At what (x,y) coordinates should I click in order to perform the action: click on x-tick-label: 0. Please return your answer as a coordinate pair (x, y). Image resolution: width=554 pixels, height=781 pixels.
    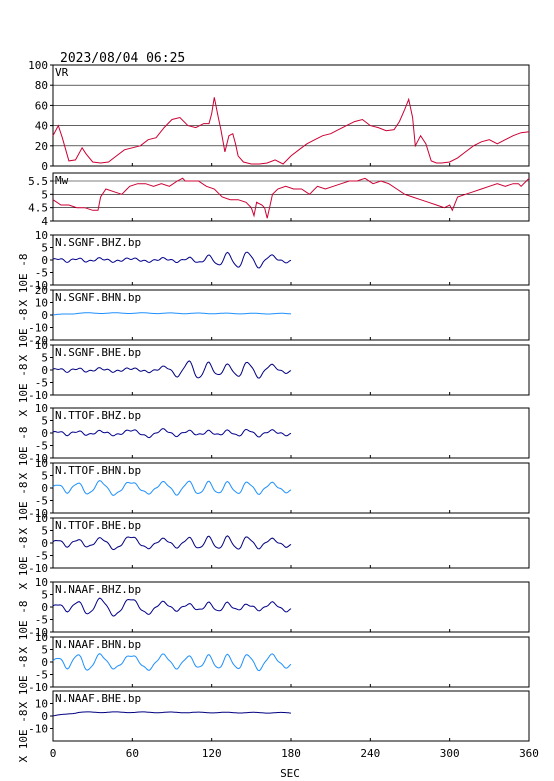
    Looking at the image, I should click on (53, 753).